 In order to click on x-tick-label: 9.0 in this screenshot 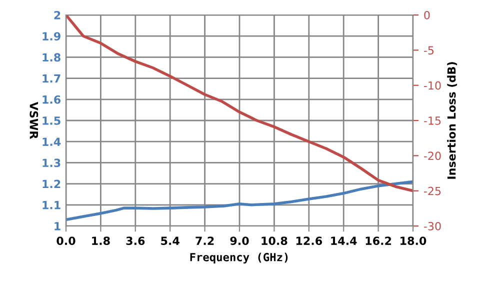, I will do `click(239, 241)`.